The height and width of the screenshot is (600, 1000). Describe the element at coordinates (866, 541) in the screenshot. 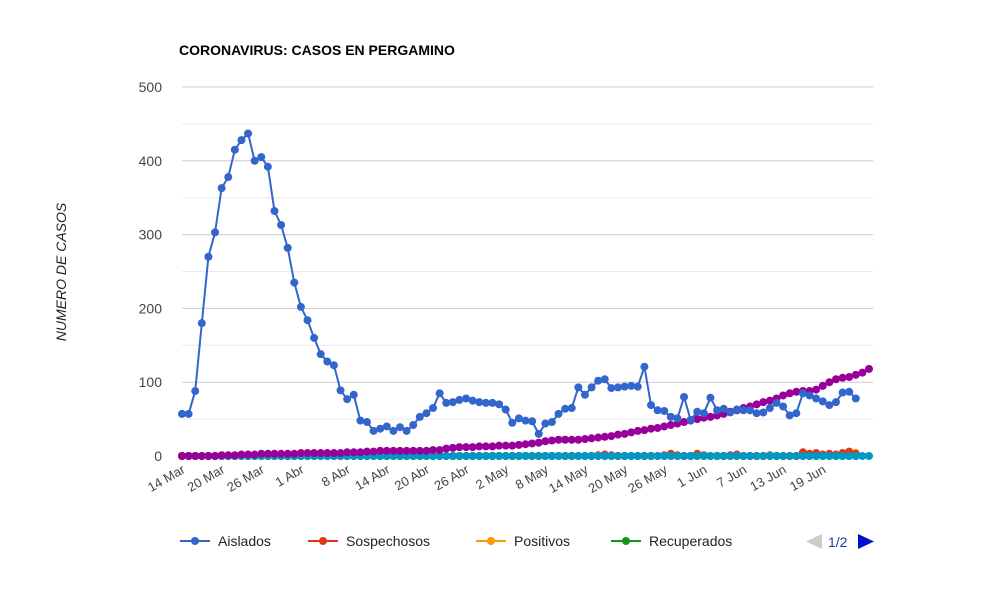

I see `triangle-right-icon` at that location.